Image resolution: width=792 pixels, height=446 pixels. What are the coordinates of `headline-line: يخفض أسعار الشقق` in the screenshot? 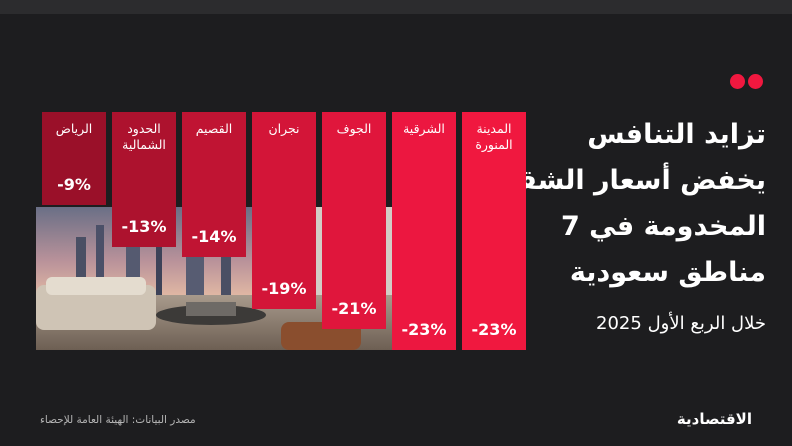 It's located at (629, 180).